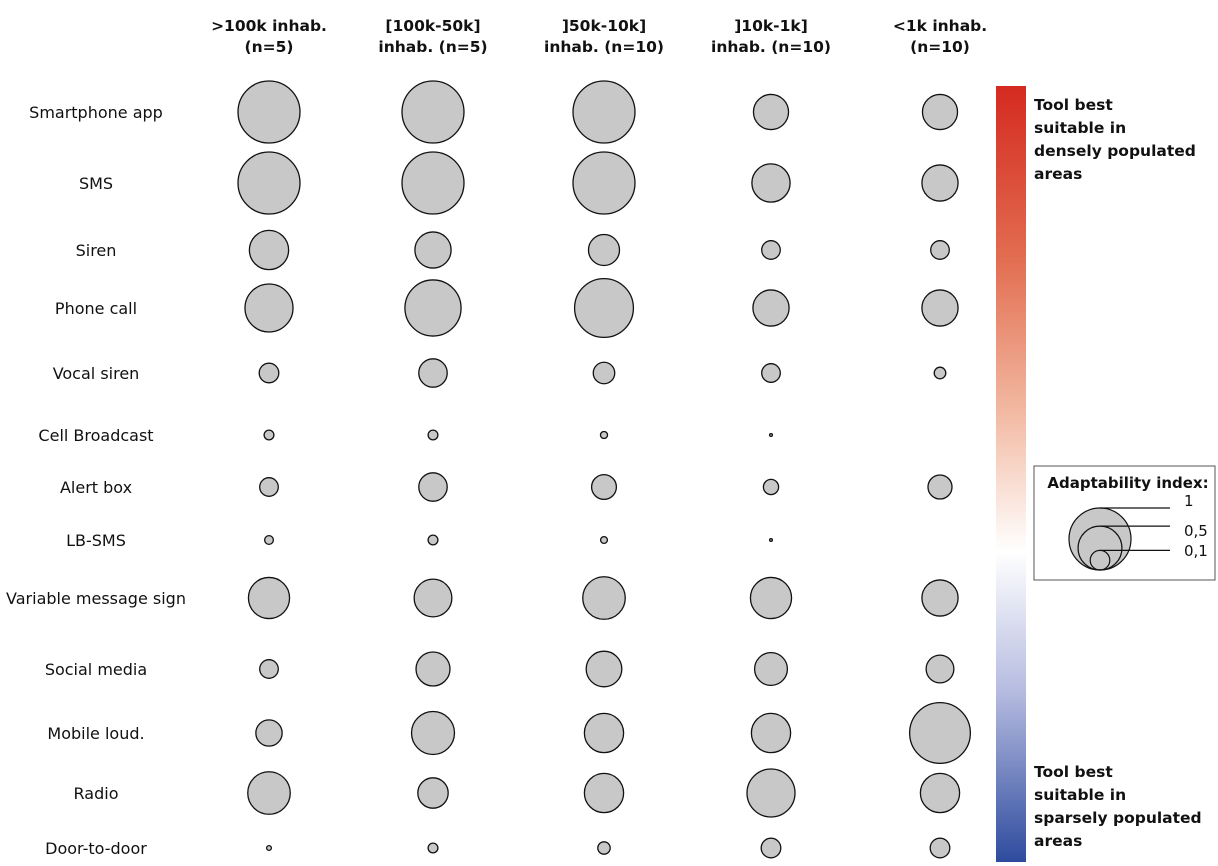 Image resolution: width=1218 pixels, height=866 pixels. Describe the element at coordinates (95, 733) in the screenshot. I see `row-label: Mobile loud.` at that location.